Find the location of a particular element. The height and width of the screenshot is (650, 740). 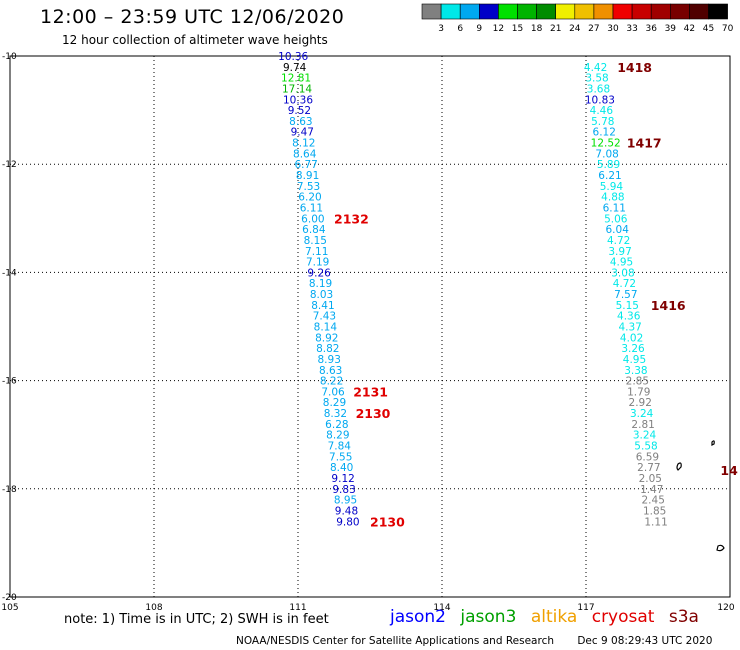

swh-point-label: 5.78 is located at coordinates (602, 122).